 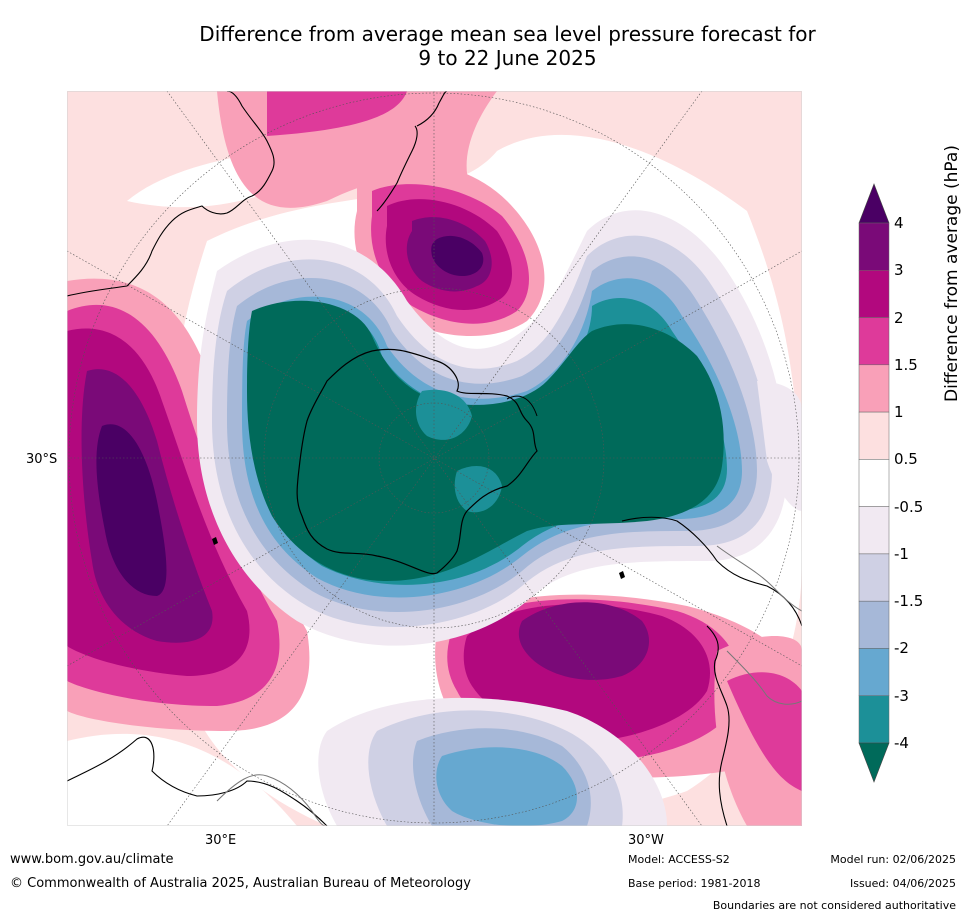 I want to click on colorbar-extend-max, so click(x=874, y=203).